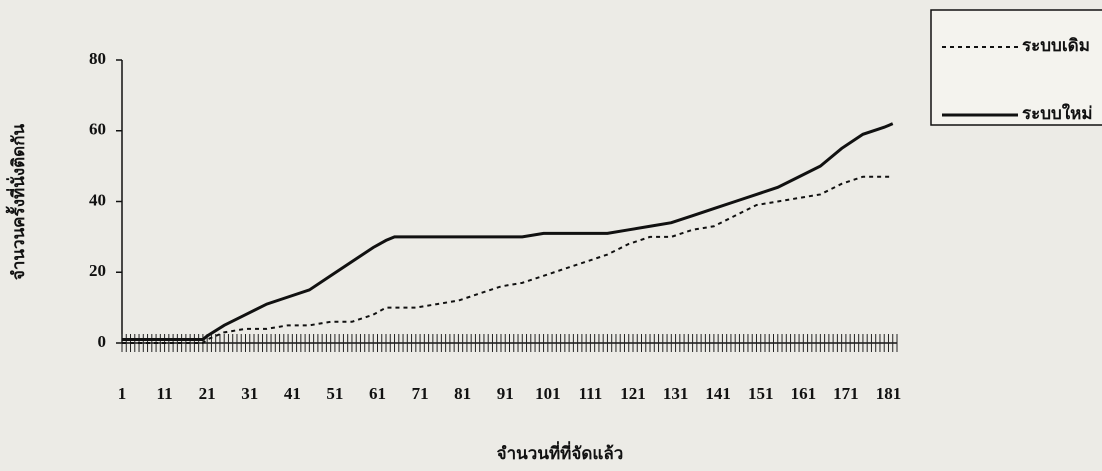 Image resolution: width=1102 pixels, height=471 pixels. What do you see at coordinates (292, 393) in the screenshot?
I see `x-tick-label: 41` at bounding box center [292, 393].